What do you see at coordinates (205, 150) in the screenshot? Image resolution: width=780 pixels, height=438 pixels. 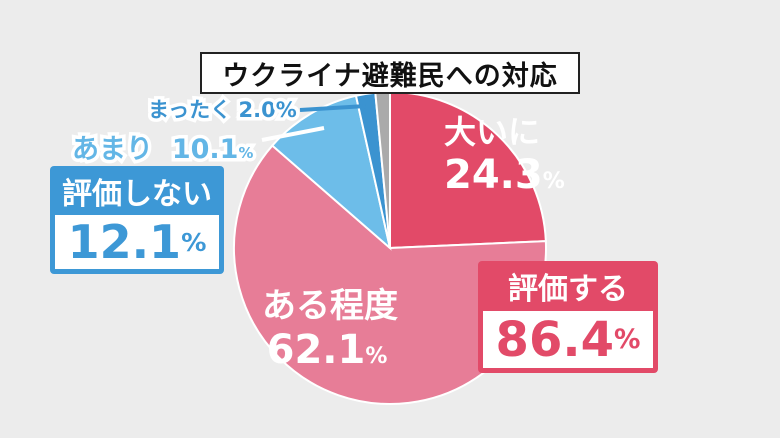 I see `label-amari-value: 10.1` at bounding box center [205, 150].